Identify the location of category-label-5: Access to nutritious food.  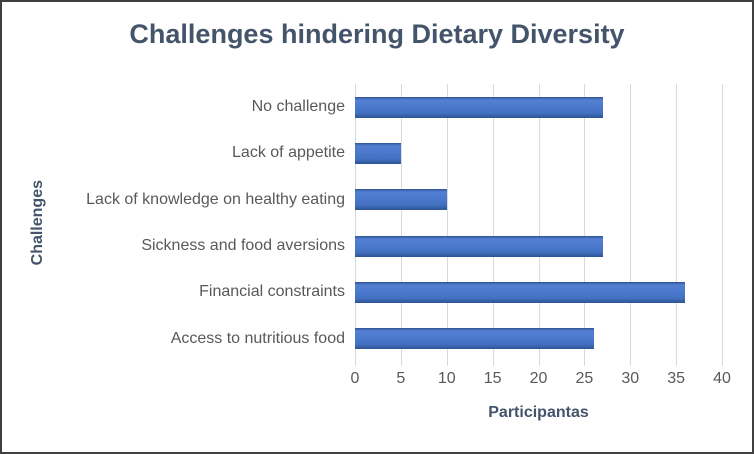
(257, 338).